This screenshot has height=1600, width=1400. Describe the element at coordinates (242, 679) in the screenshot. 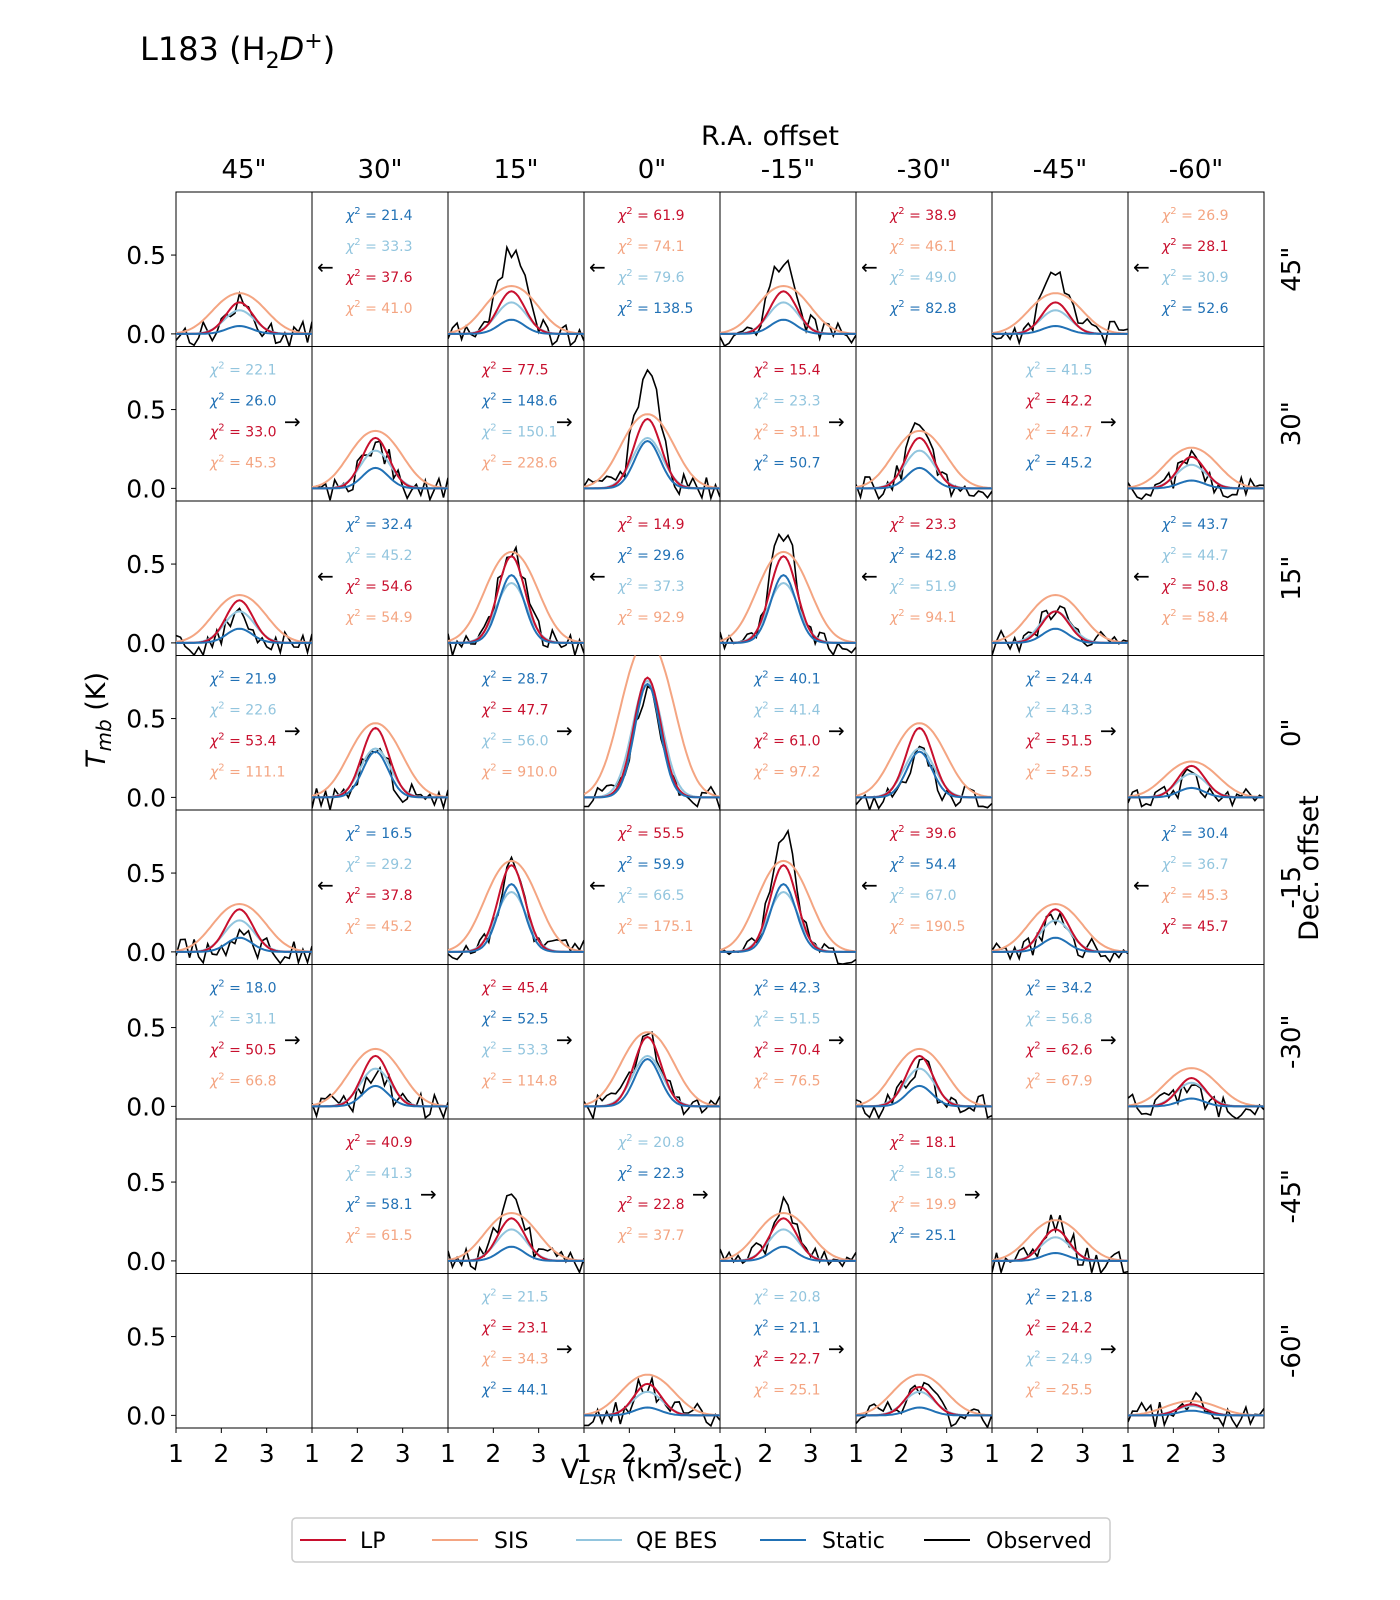

I see `chi-square-static: χ2 = 21.9` at that location.